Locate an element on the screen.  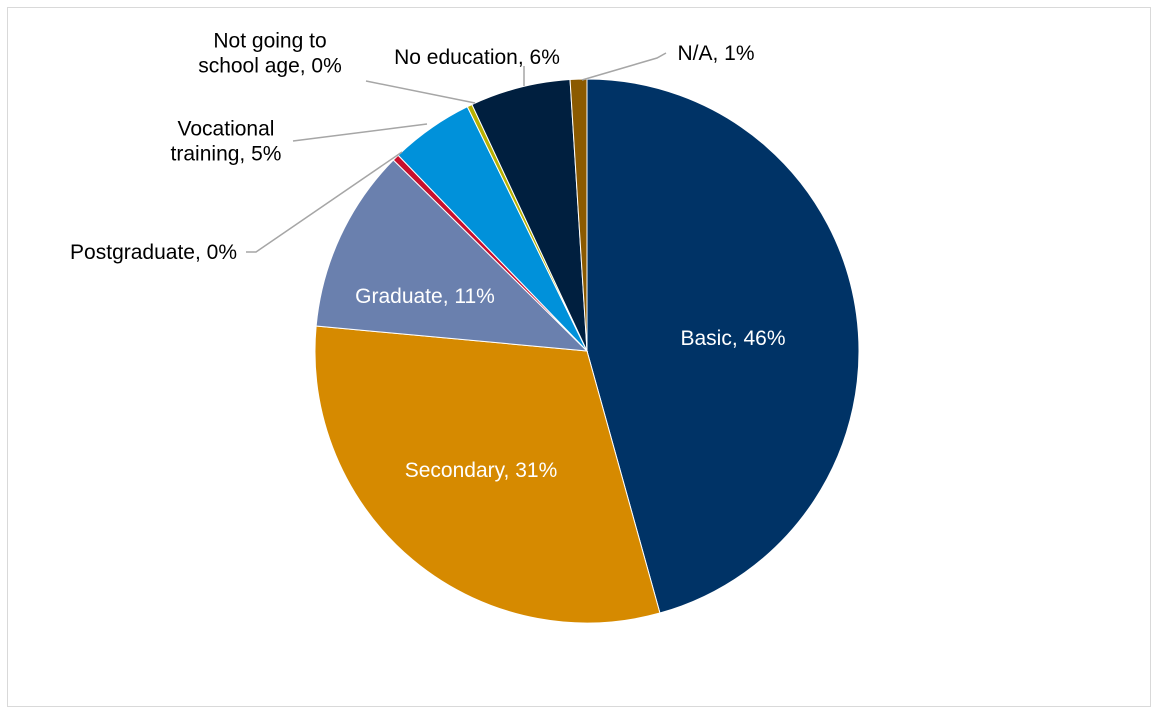
pie-slice-secondary is located at coordinates (487, 474).